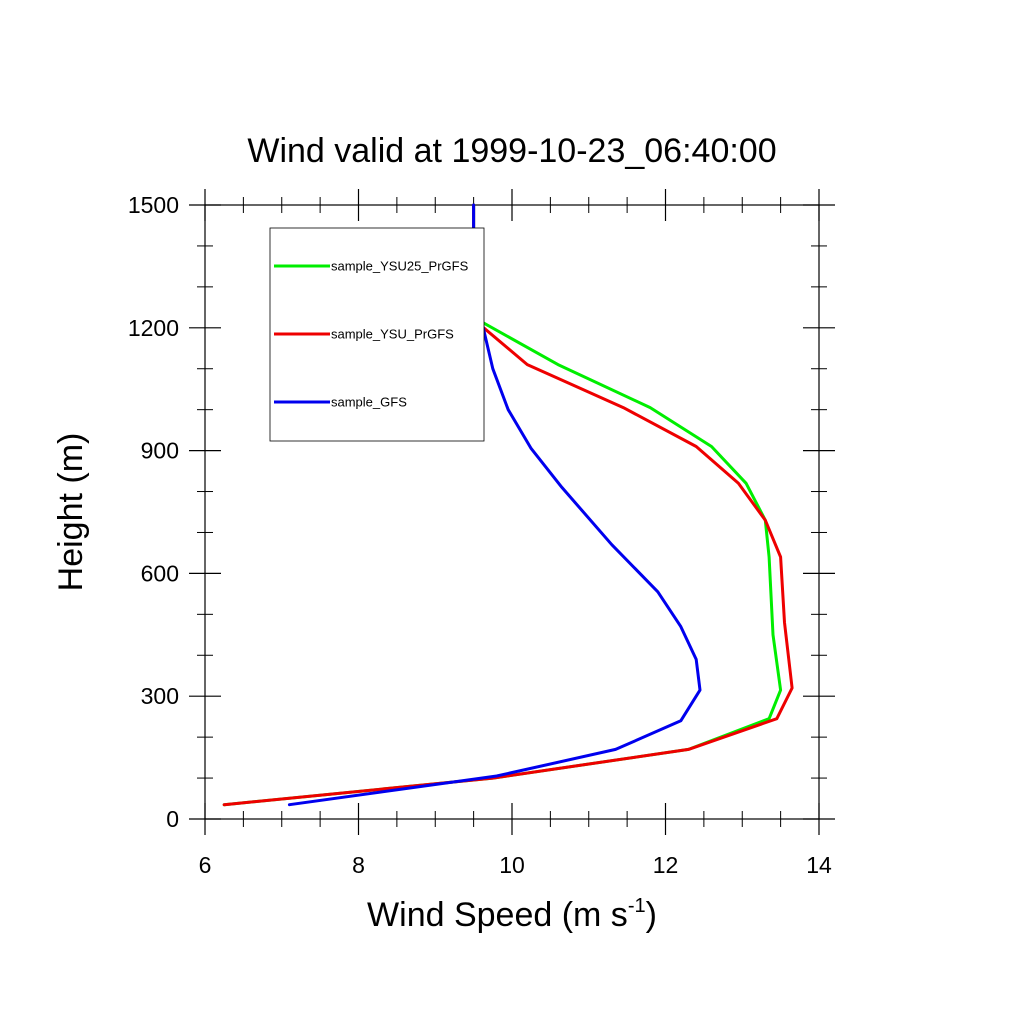 The width and height of the screenshot is (1024, 1024). I want to click on x-tick-label: 10, so click(512, 865).